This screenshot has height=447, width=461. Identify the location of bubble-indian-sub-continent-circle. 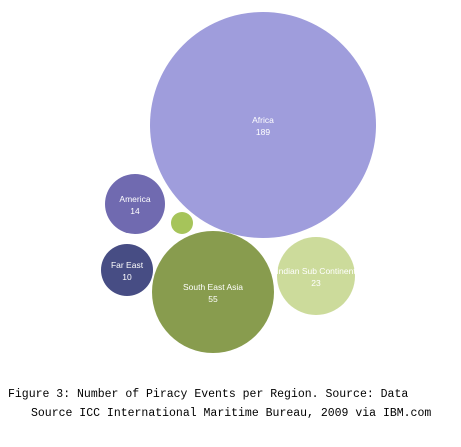
(316, 276).